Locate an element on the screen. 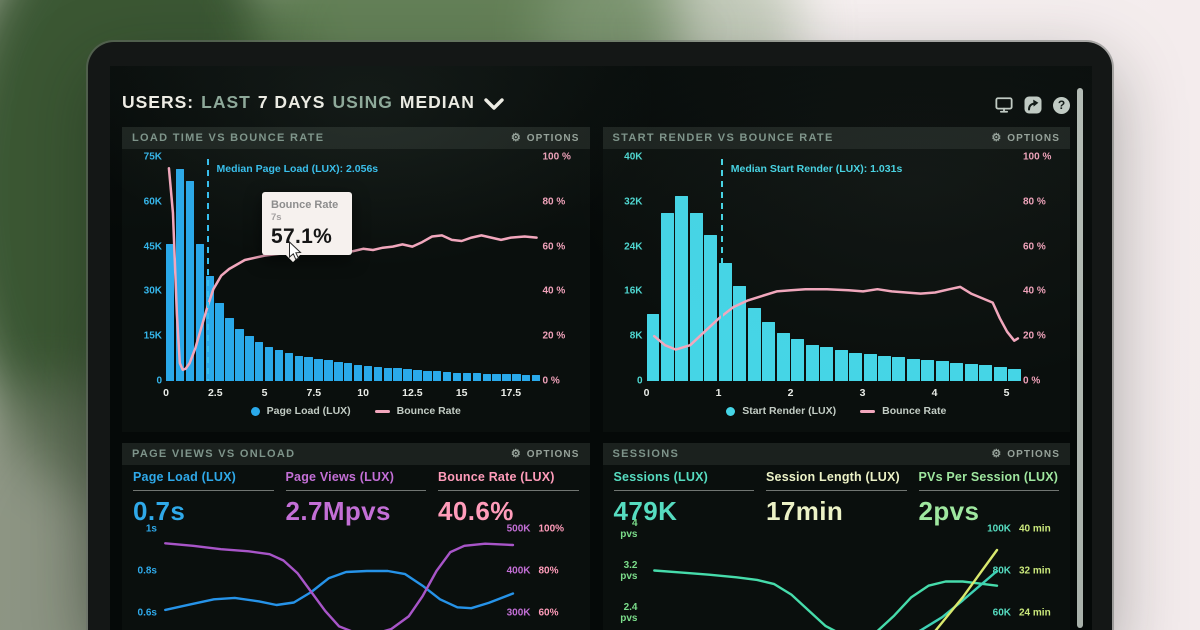 The image size is (1200, 630). tooltip-bin: 7s is located at coordinates (276, 217).